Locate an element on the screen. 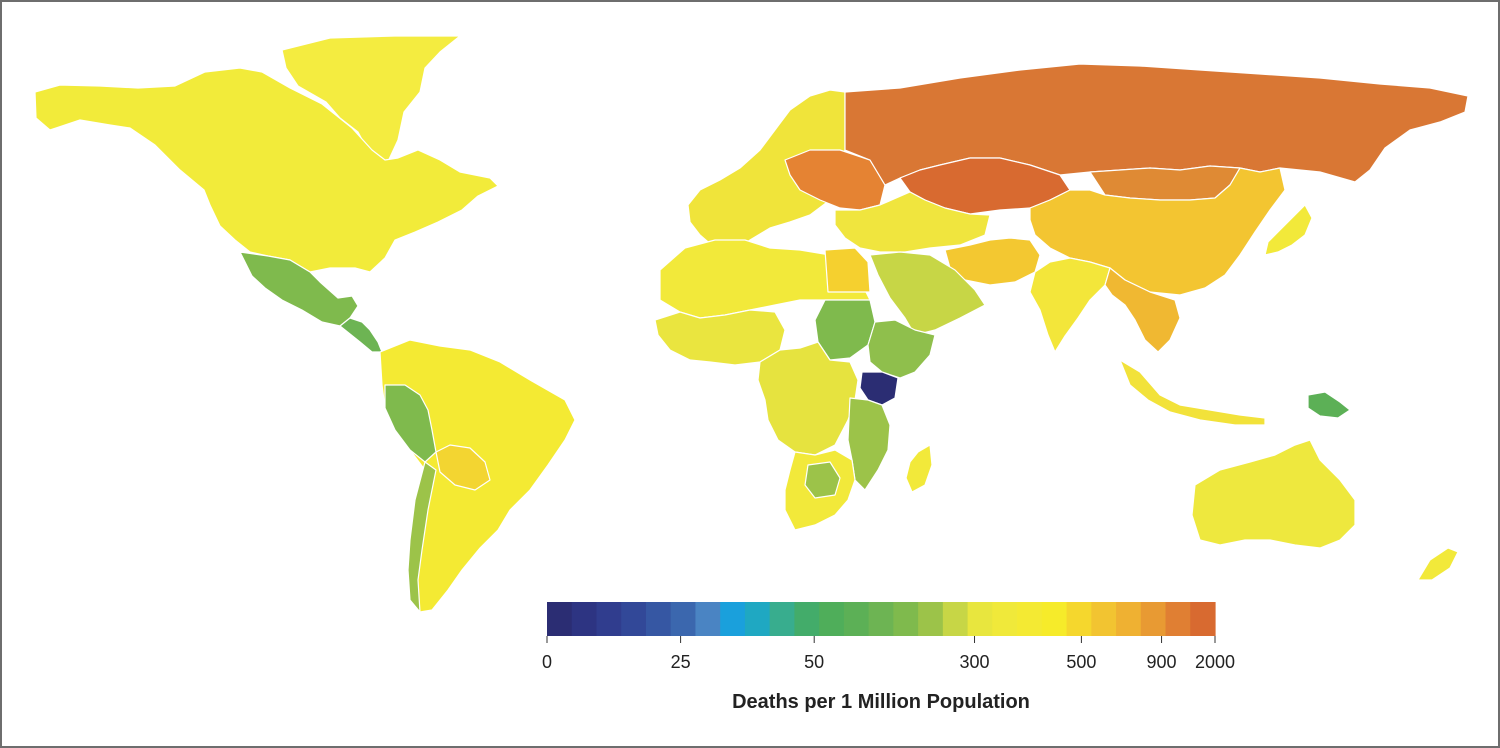  country-kenya is located at coordinates (879, 388).